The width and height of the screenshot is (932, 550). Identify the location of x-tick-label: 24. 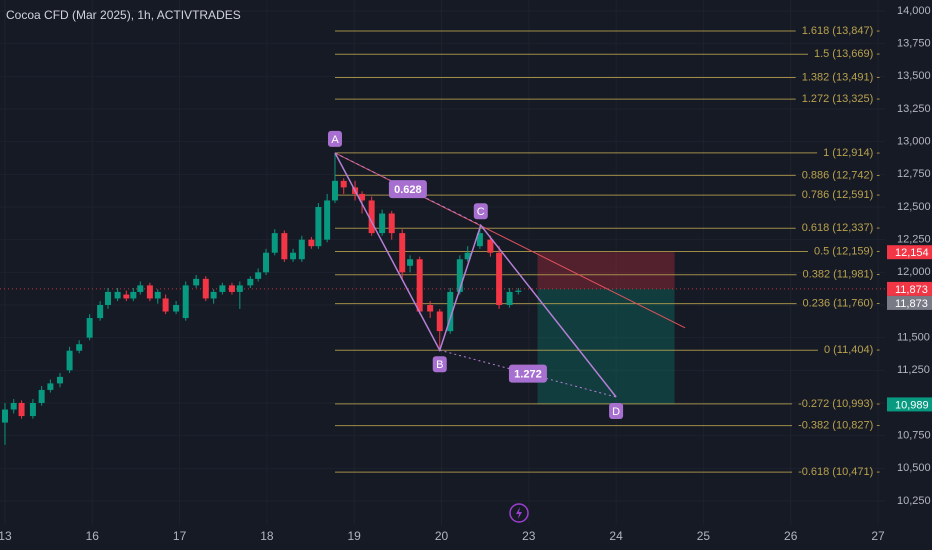
(616, 536).